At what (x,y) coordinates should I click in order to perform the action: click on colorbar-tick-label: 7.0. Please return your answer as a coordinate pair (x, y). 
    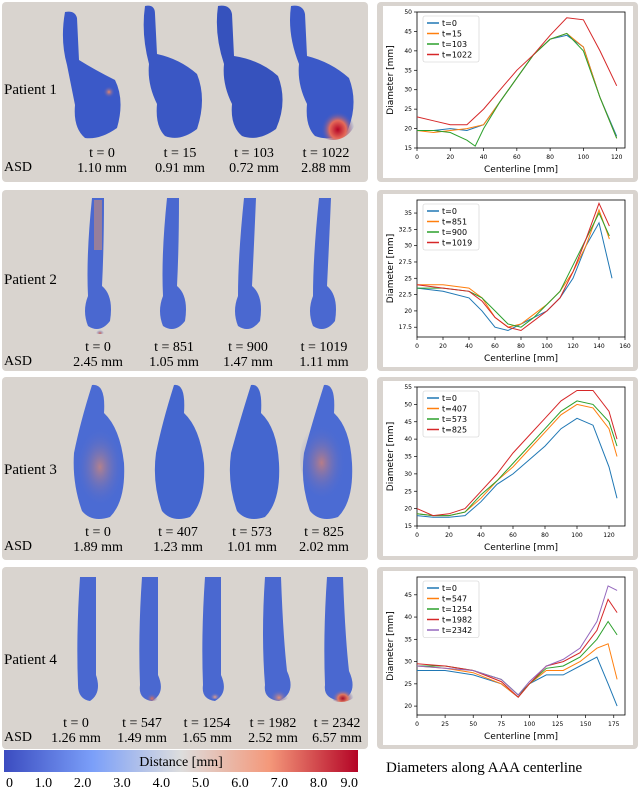
    Looking at the image, I should click on (280, 783).